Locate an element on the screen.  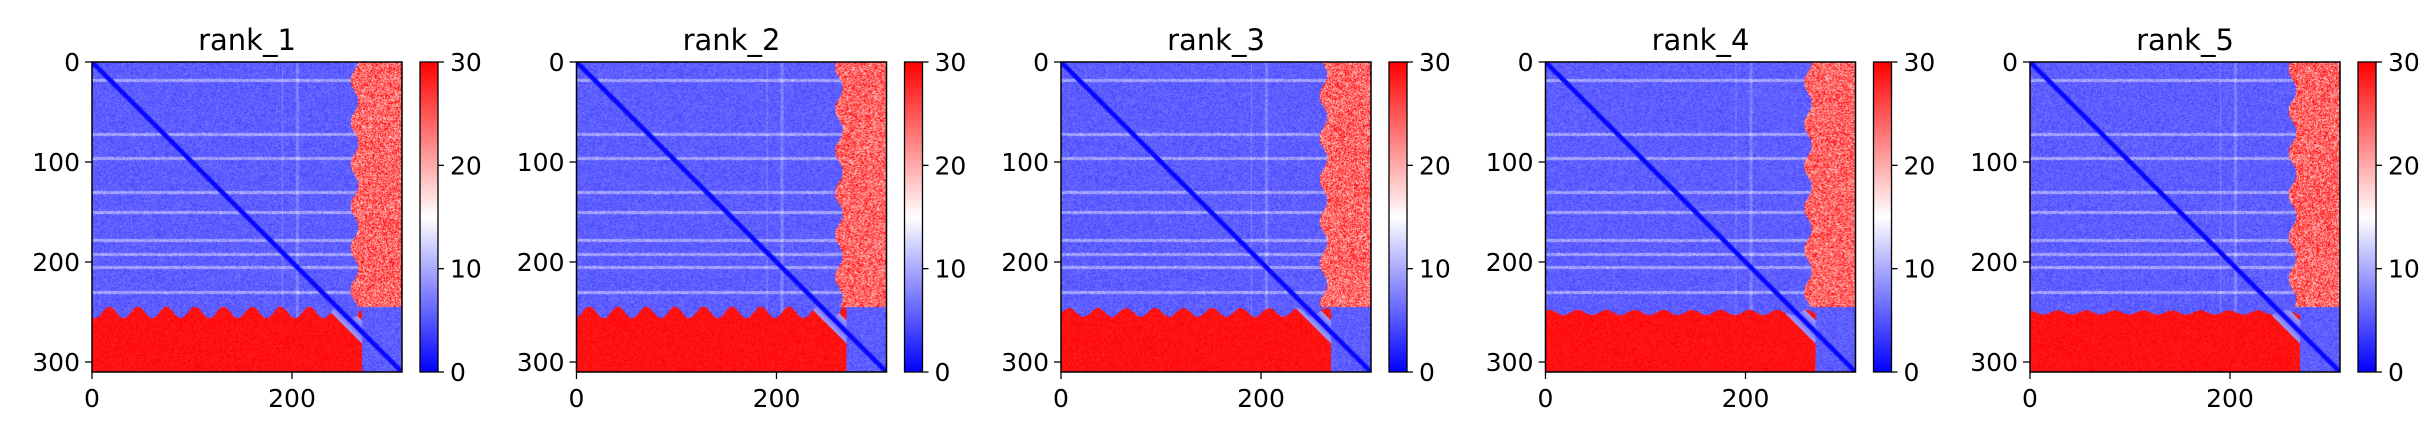
panel-title: rank_4 is located at coordinates (1701, 40).